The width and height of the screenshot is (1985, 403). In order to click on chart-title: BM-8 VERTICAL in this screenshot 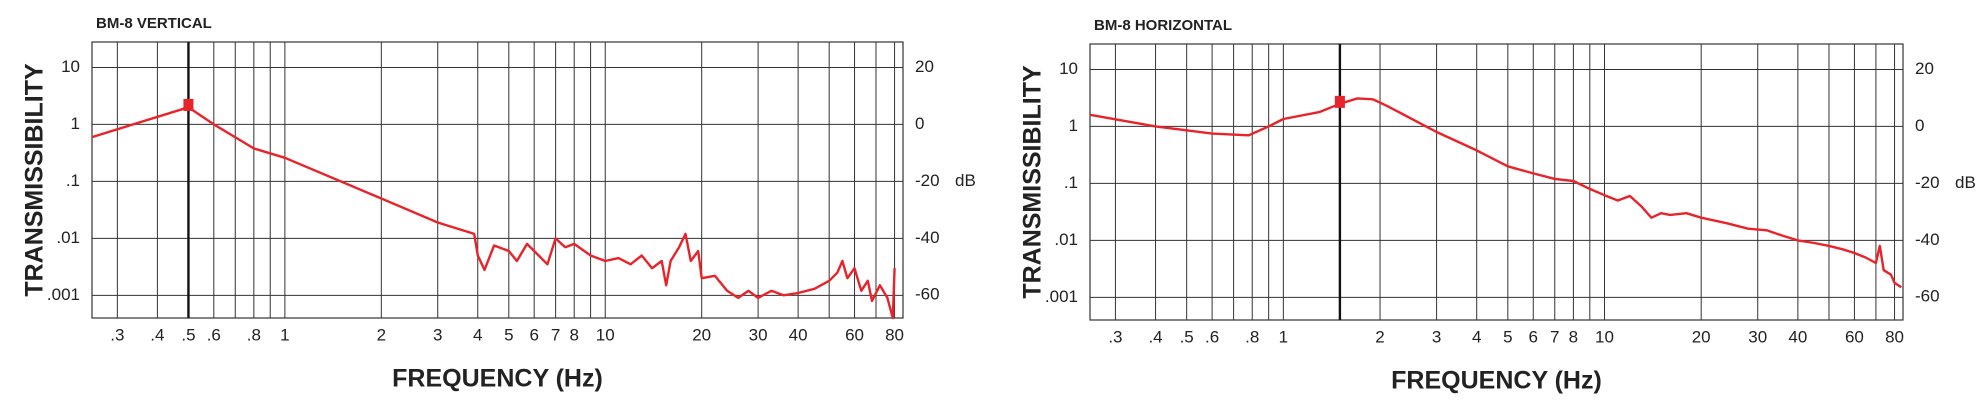, I will do `click(154, 23)`.